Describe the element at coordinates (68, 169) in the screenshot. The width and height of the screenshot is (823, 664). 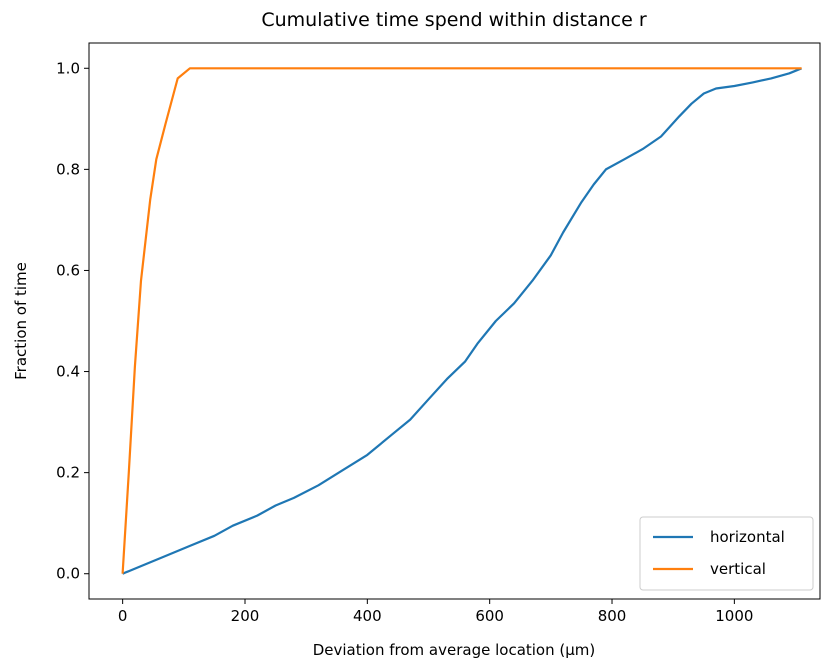
I see `y-tick-label: 0.8` at that location.